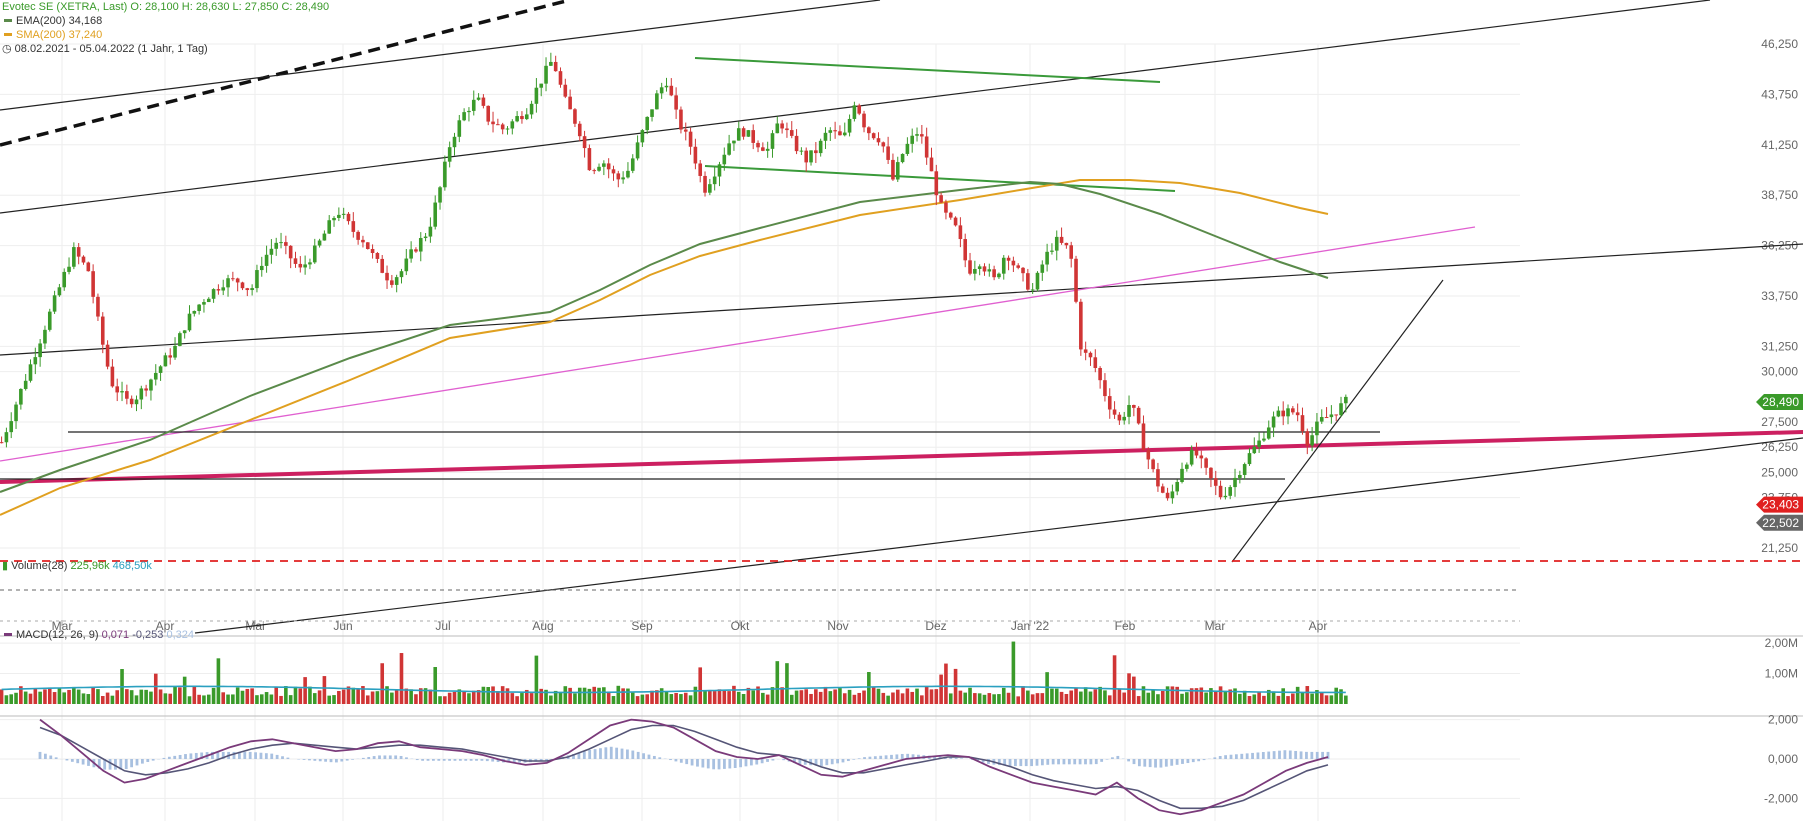 This screenshot has height=821, width=1803. Describe the element at coordinates (1779, 504) in the screenshot. I see `price-tag: 23,403` at that location.